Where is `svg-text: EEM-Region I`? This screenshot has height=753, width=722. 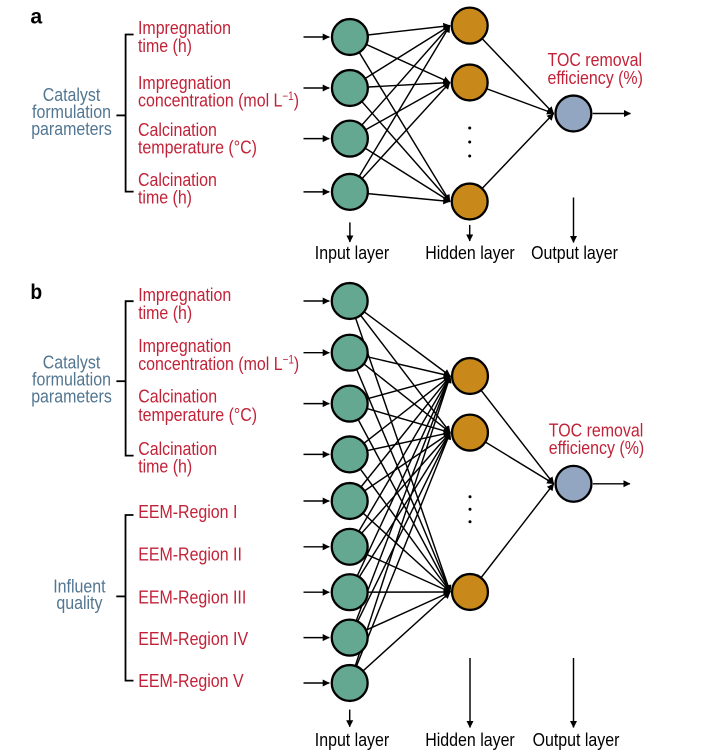
svg-text: EEM-Region I is located at coordinates (187, 511).